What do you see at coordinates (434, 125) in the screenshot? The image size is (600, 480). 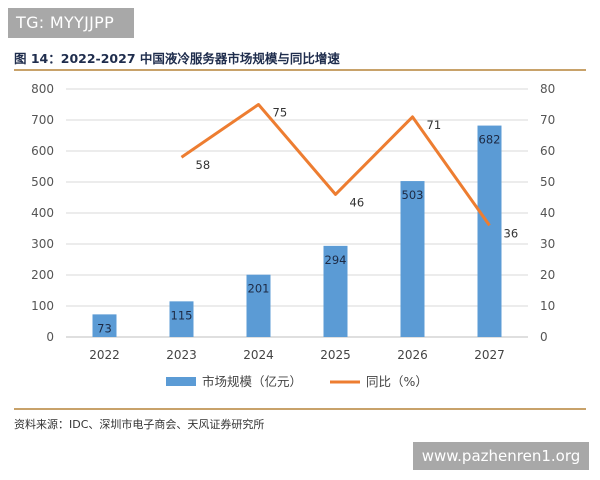 I see `line-data-label: 71` at bounding box center [434, 125].